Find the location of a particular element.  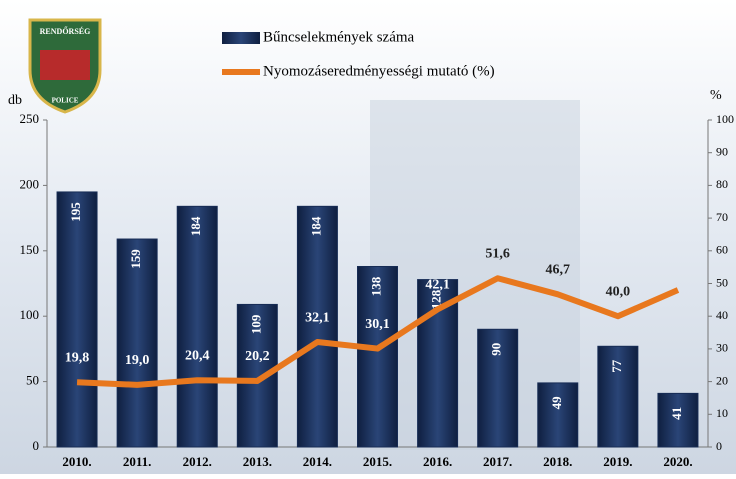

x-tick-label: 2016. is located at coordinates (437, 461).